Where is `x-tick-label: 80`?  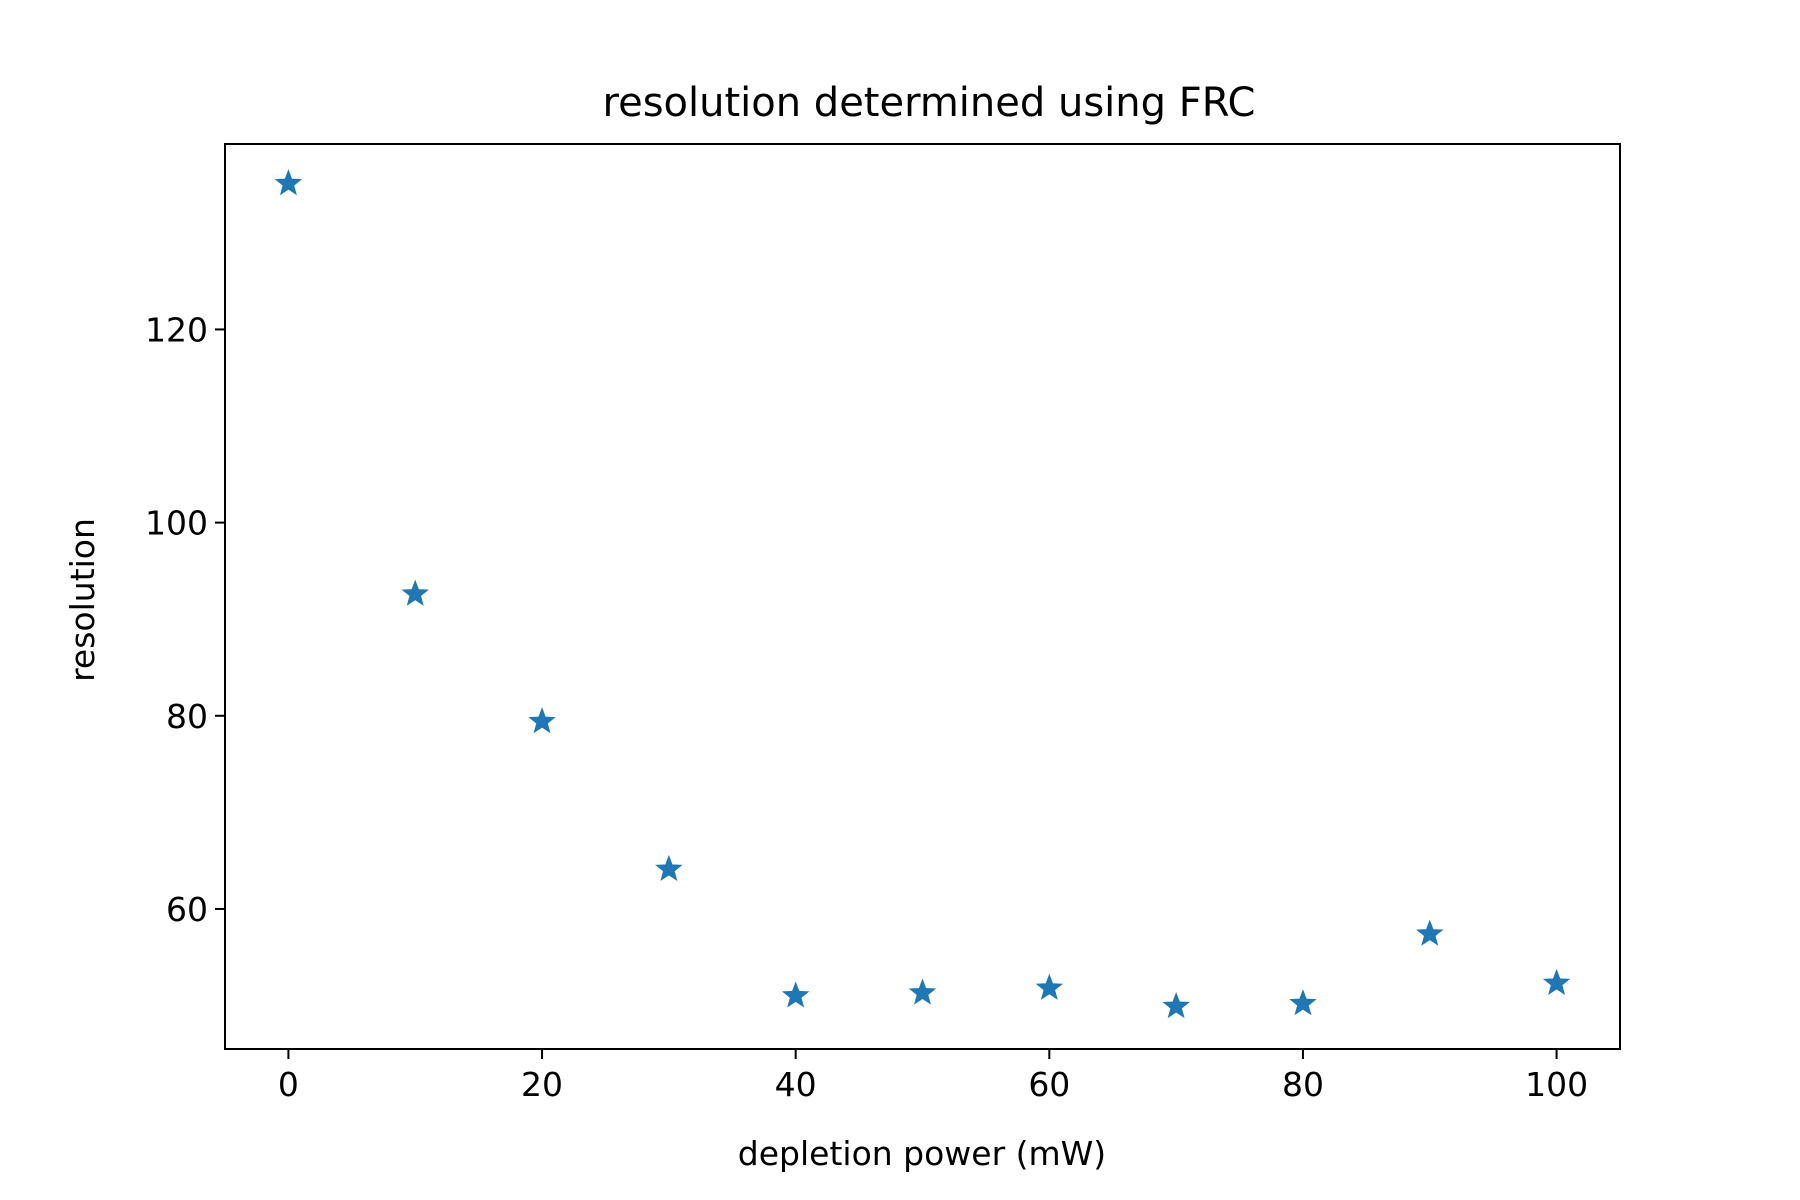
x-tick-label: 80 is located at coordinates (1303, 1084).